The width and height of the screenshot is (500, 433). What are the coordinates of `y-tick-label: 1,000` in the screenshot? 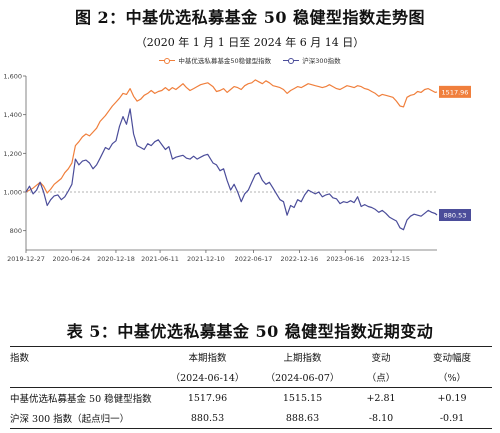 It's located at (12, 193).